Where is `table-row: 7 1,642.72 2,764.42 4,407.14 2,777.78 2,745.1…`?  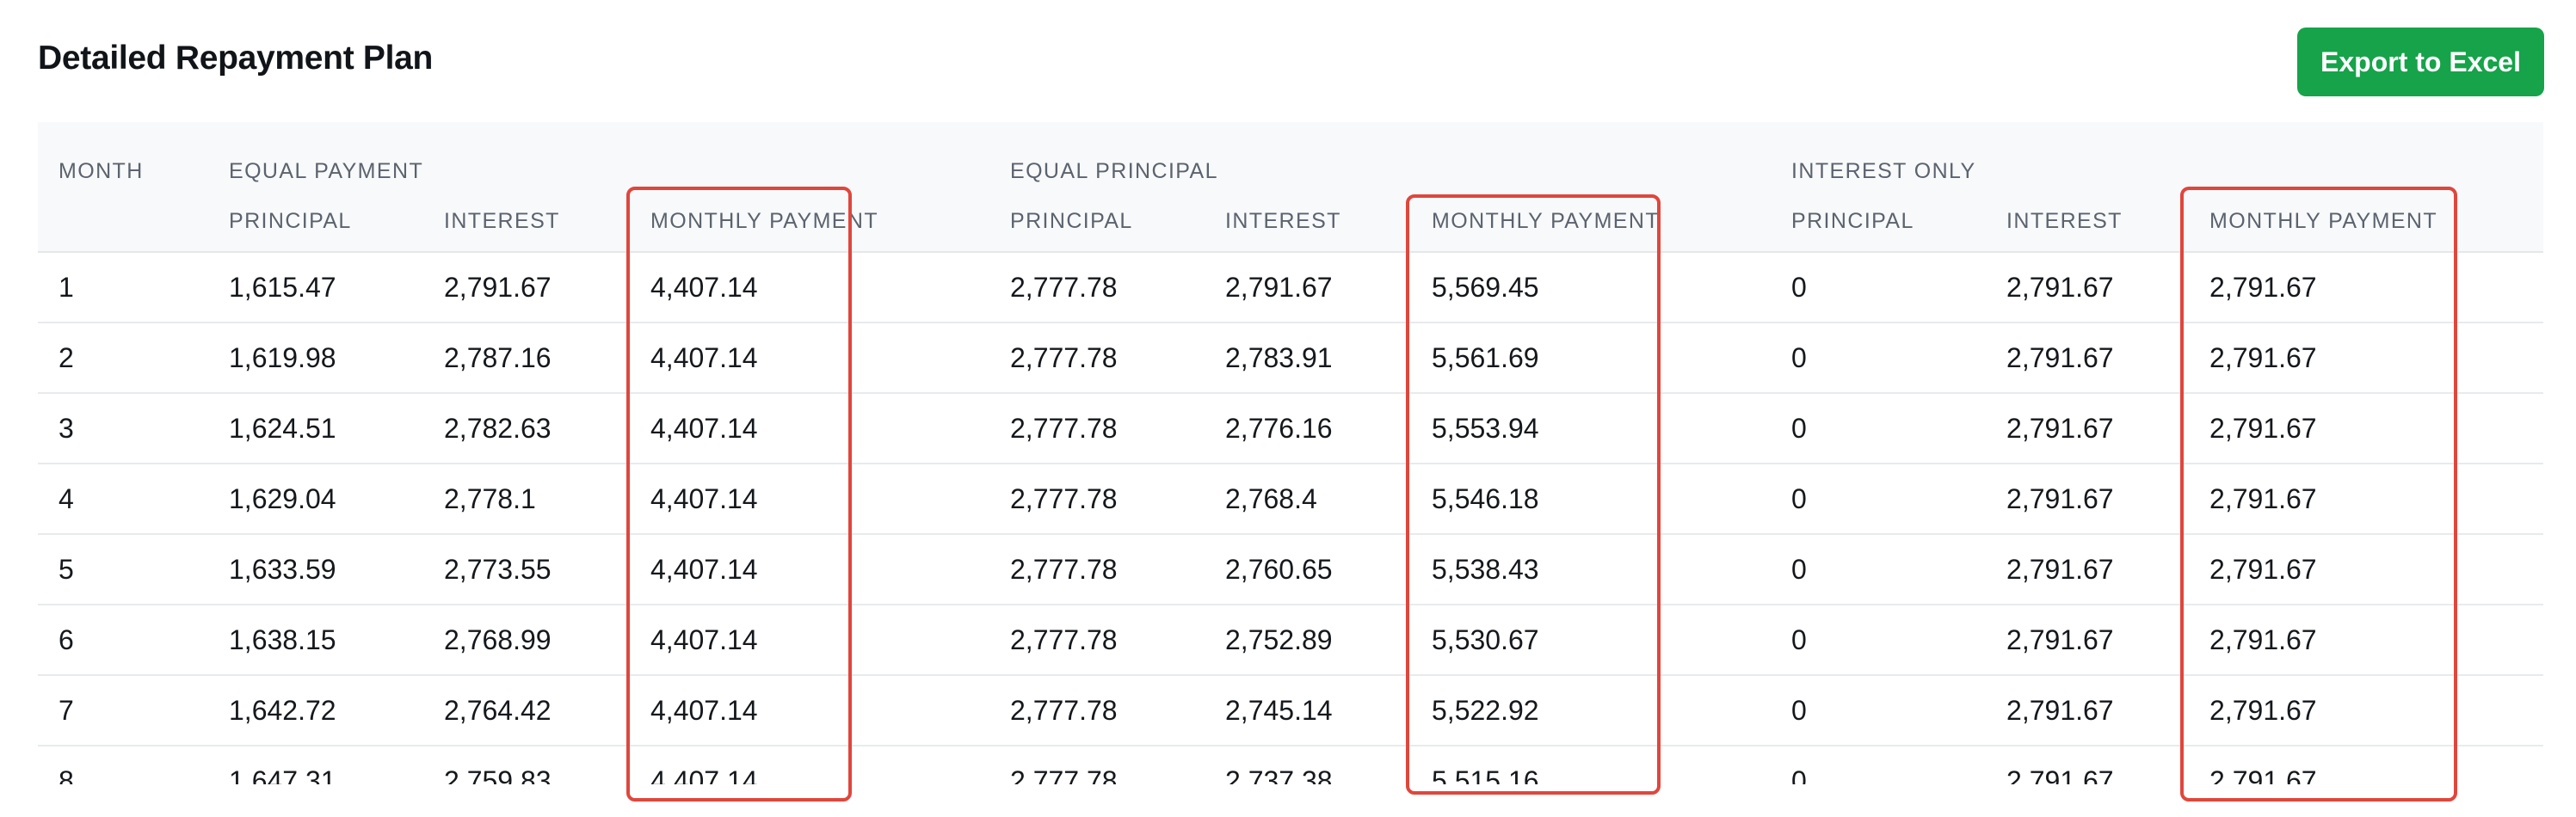
table-row: 7 1,642.72 2,764.42 4,407.14 2,777.78 2,745.1… is located at coordinates (1290, 710).